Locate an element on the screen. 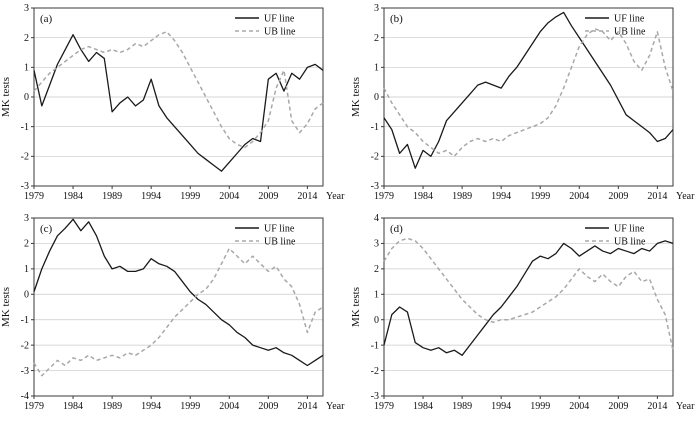  svg-text: (c) is located at coordinates (46, 229).